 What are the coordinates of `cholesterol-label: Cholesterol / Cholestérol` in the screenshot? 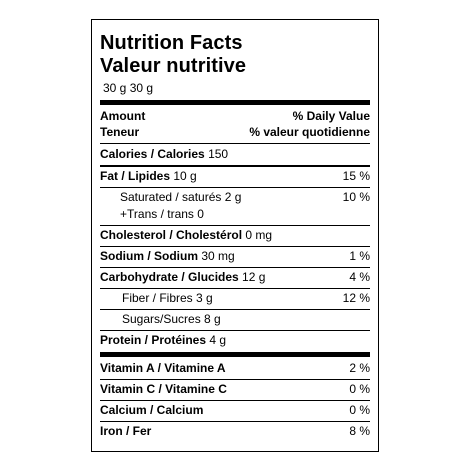 It's located at (171, 235).